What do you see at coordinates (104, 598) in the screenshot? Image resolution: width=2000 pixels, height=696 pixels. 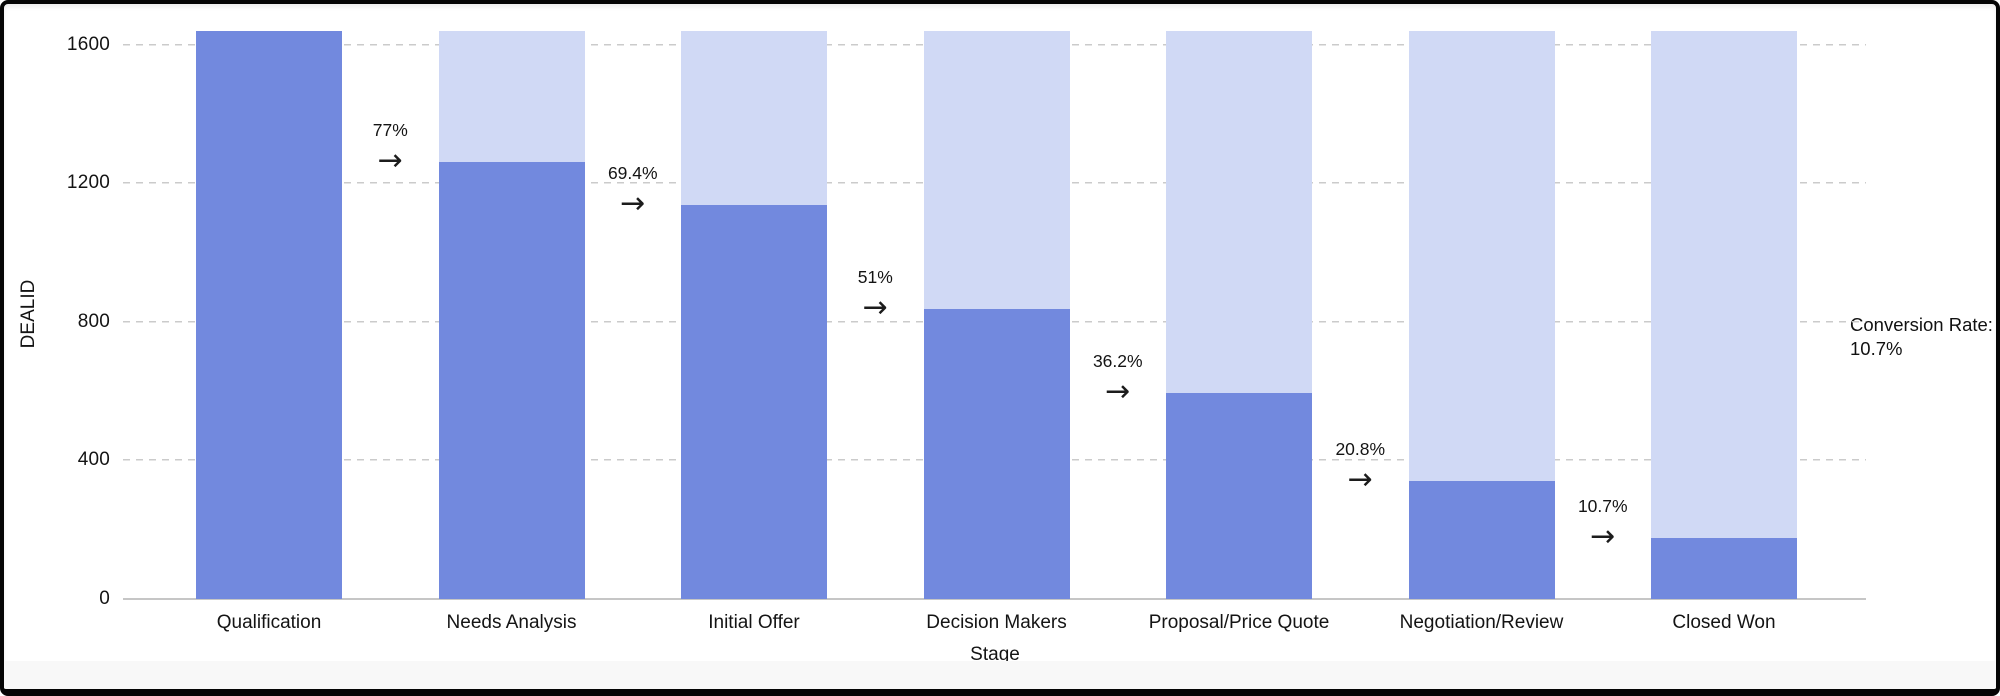 I see `y-tick-label-0: 0` at bounding box center [104, 598].